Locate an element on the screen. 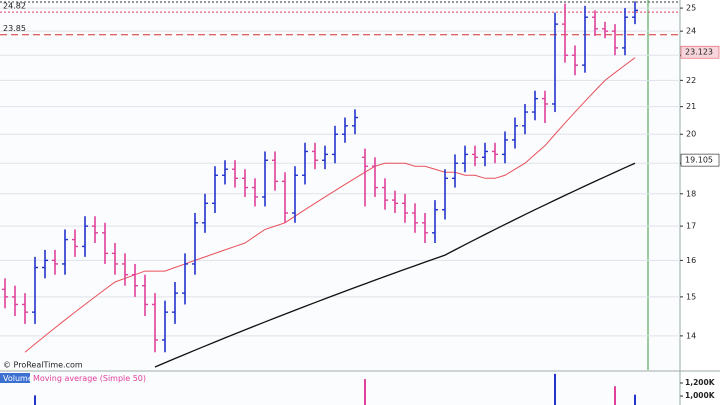 This screenshot has width=720, height=405. y-tick-label: 17 is located at coordinates (691, 226).